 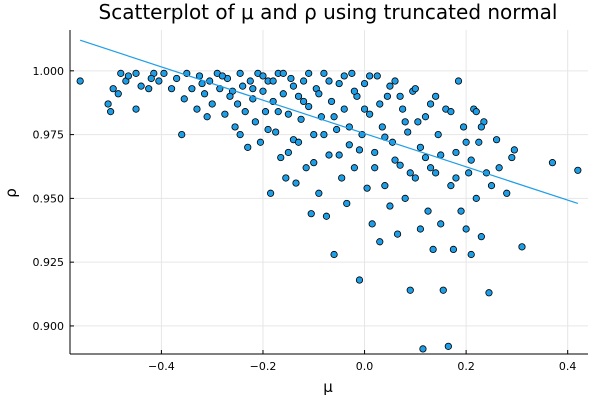 I want to click on x-tick-label: −0.2, so click(x=263, y=366).